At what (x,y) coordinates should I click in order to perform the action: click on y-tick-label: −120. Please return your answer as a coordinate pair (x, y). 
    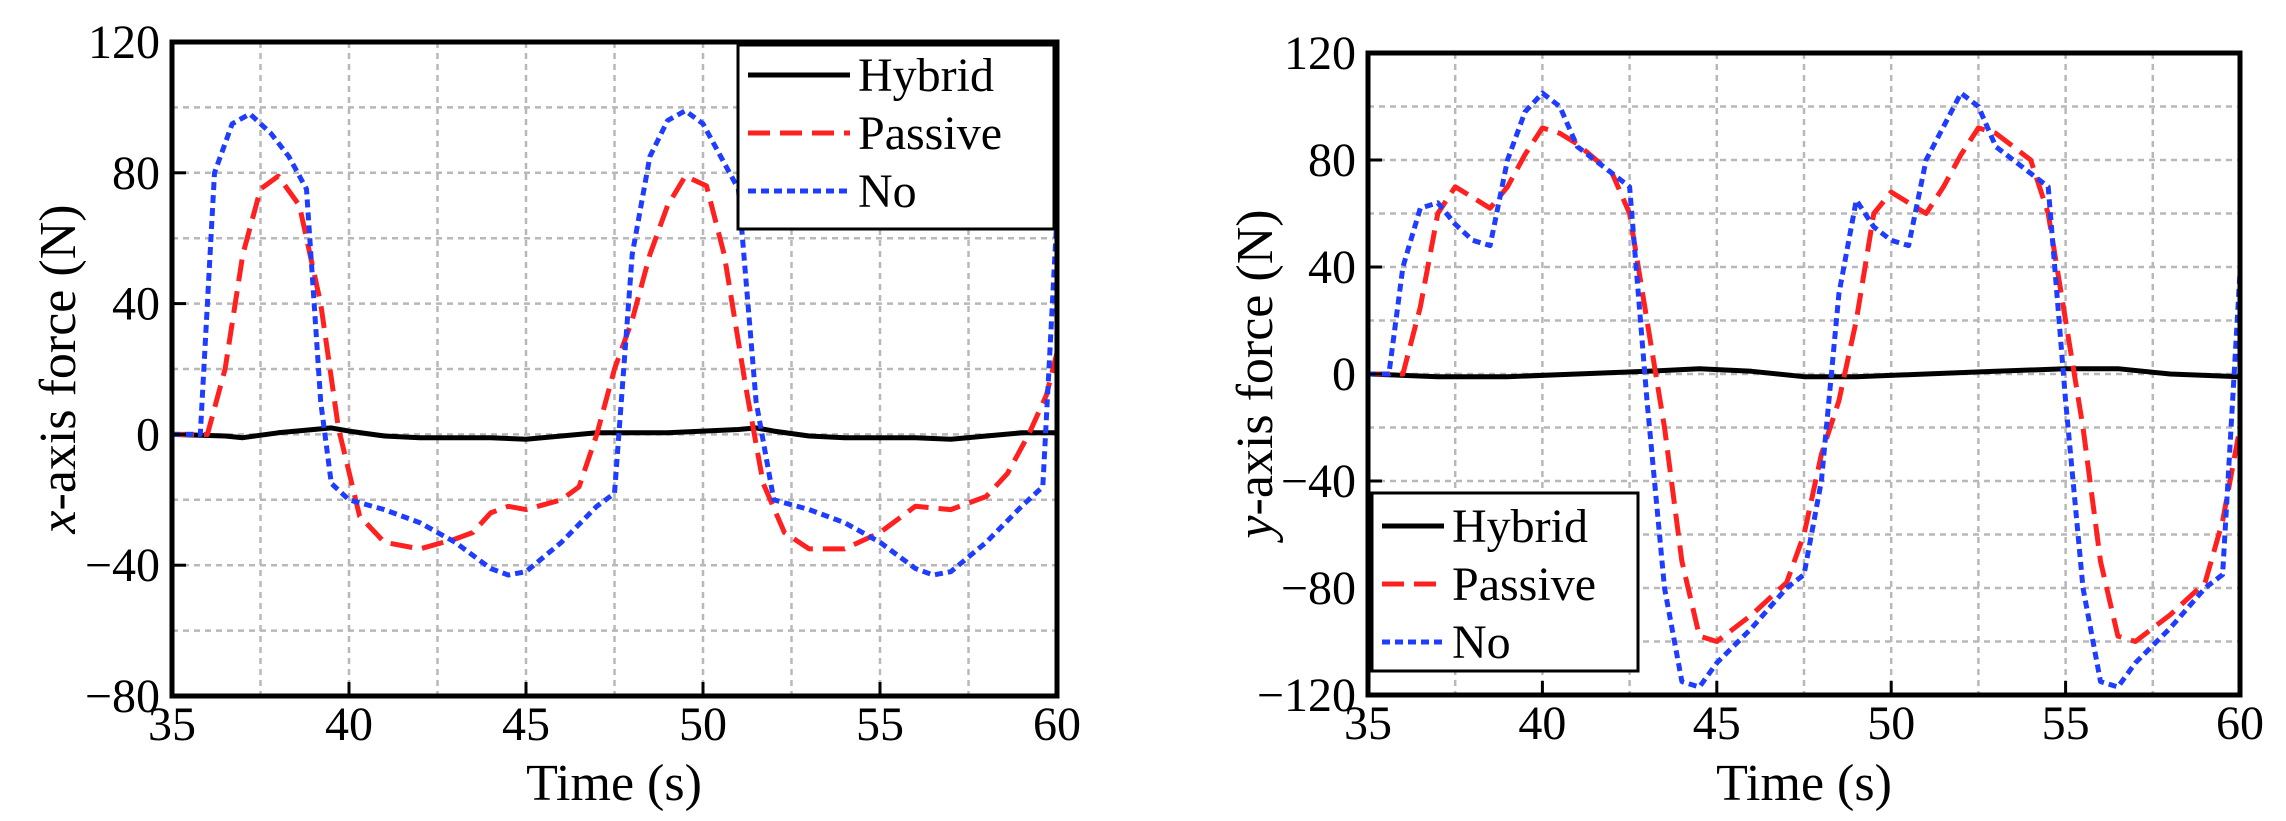
    Looking at the image, I should click on (1306, 695).